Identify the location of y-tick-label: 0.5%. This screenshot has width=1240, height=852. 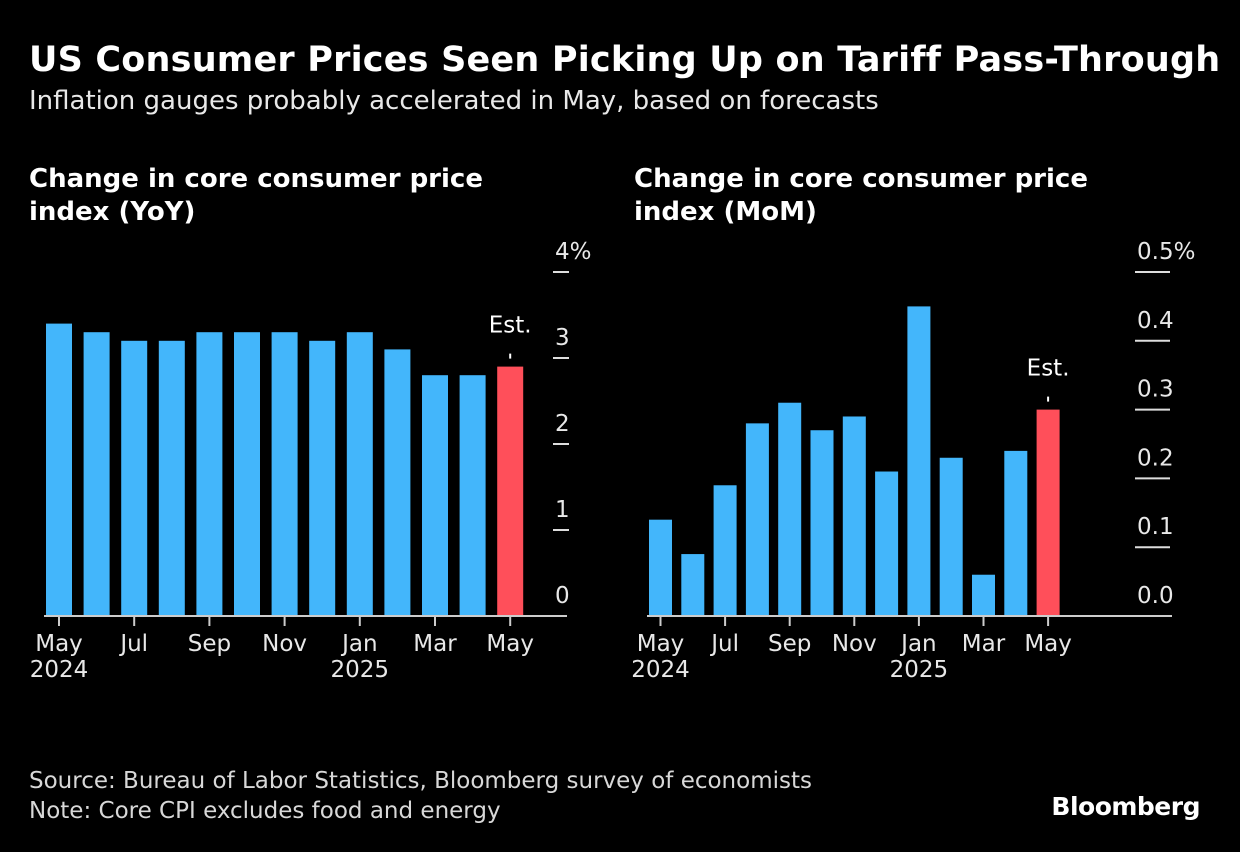
(1166, 252).